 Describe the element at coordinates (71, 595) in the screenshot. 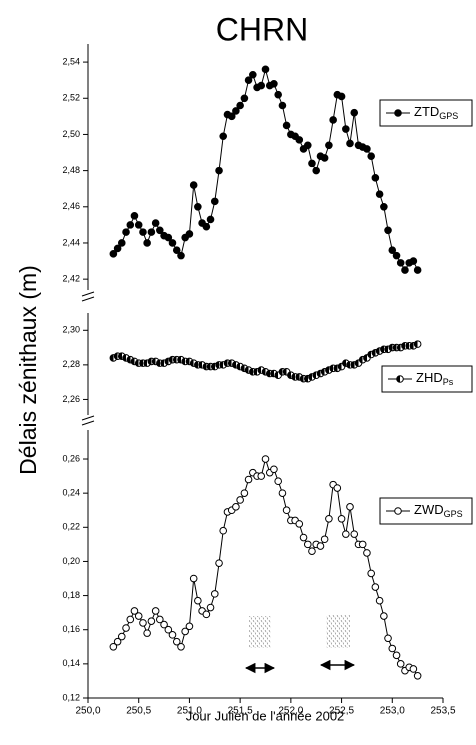

I see `y-tick-label: 0,18` at that location.